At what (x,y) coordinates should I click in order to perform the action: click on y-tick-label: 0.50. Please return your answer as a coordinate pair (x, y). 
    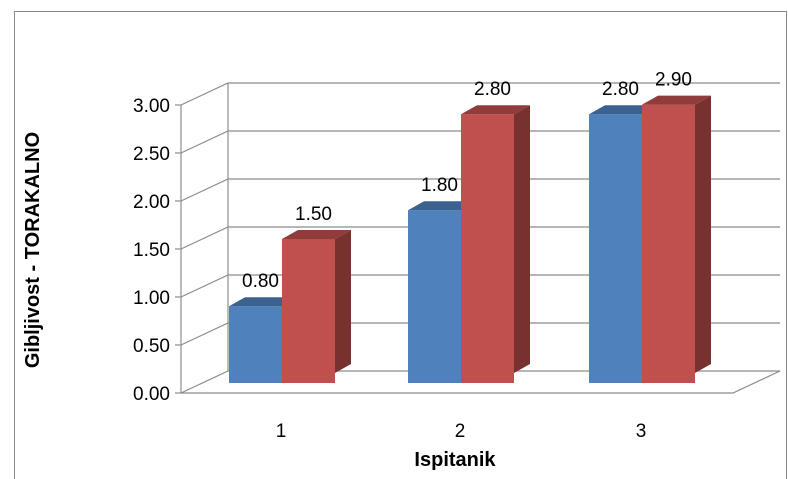
    Looking at the image, I should click on (151, 346).